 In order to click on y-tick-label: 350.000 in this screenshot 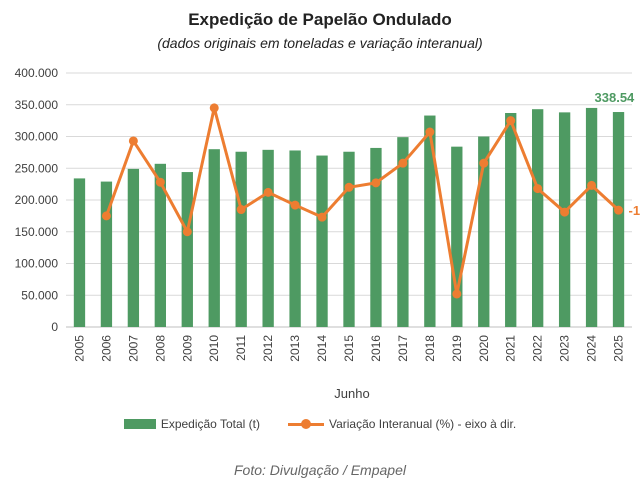, I will do `click(37, 105)`.